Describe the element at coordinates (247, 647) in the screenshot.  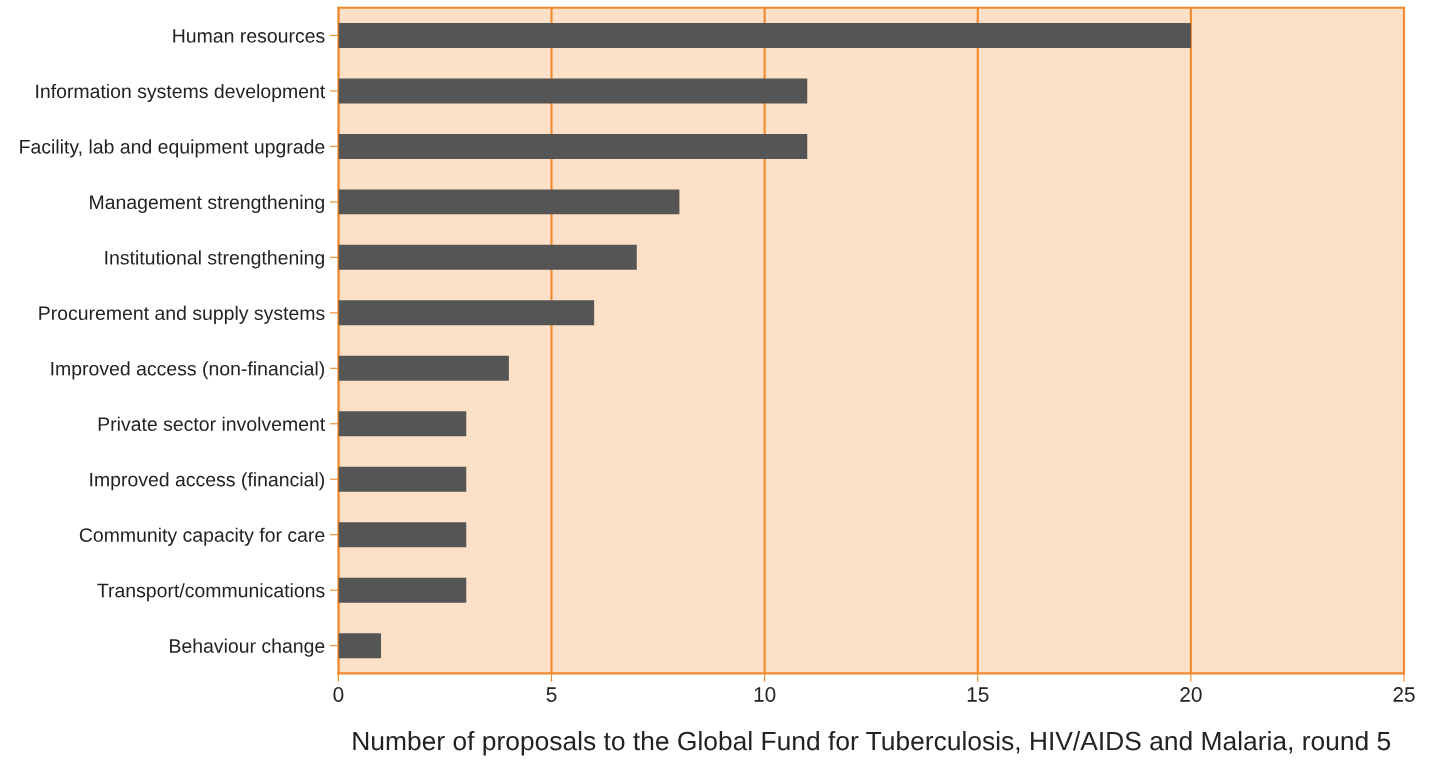
I see `y-tick-label: Behaviour change` at that location.